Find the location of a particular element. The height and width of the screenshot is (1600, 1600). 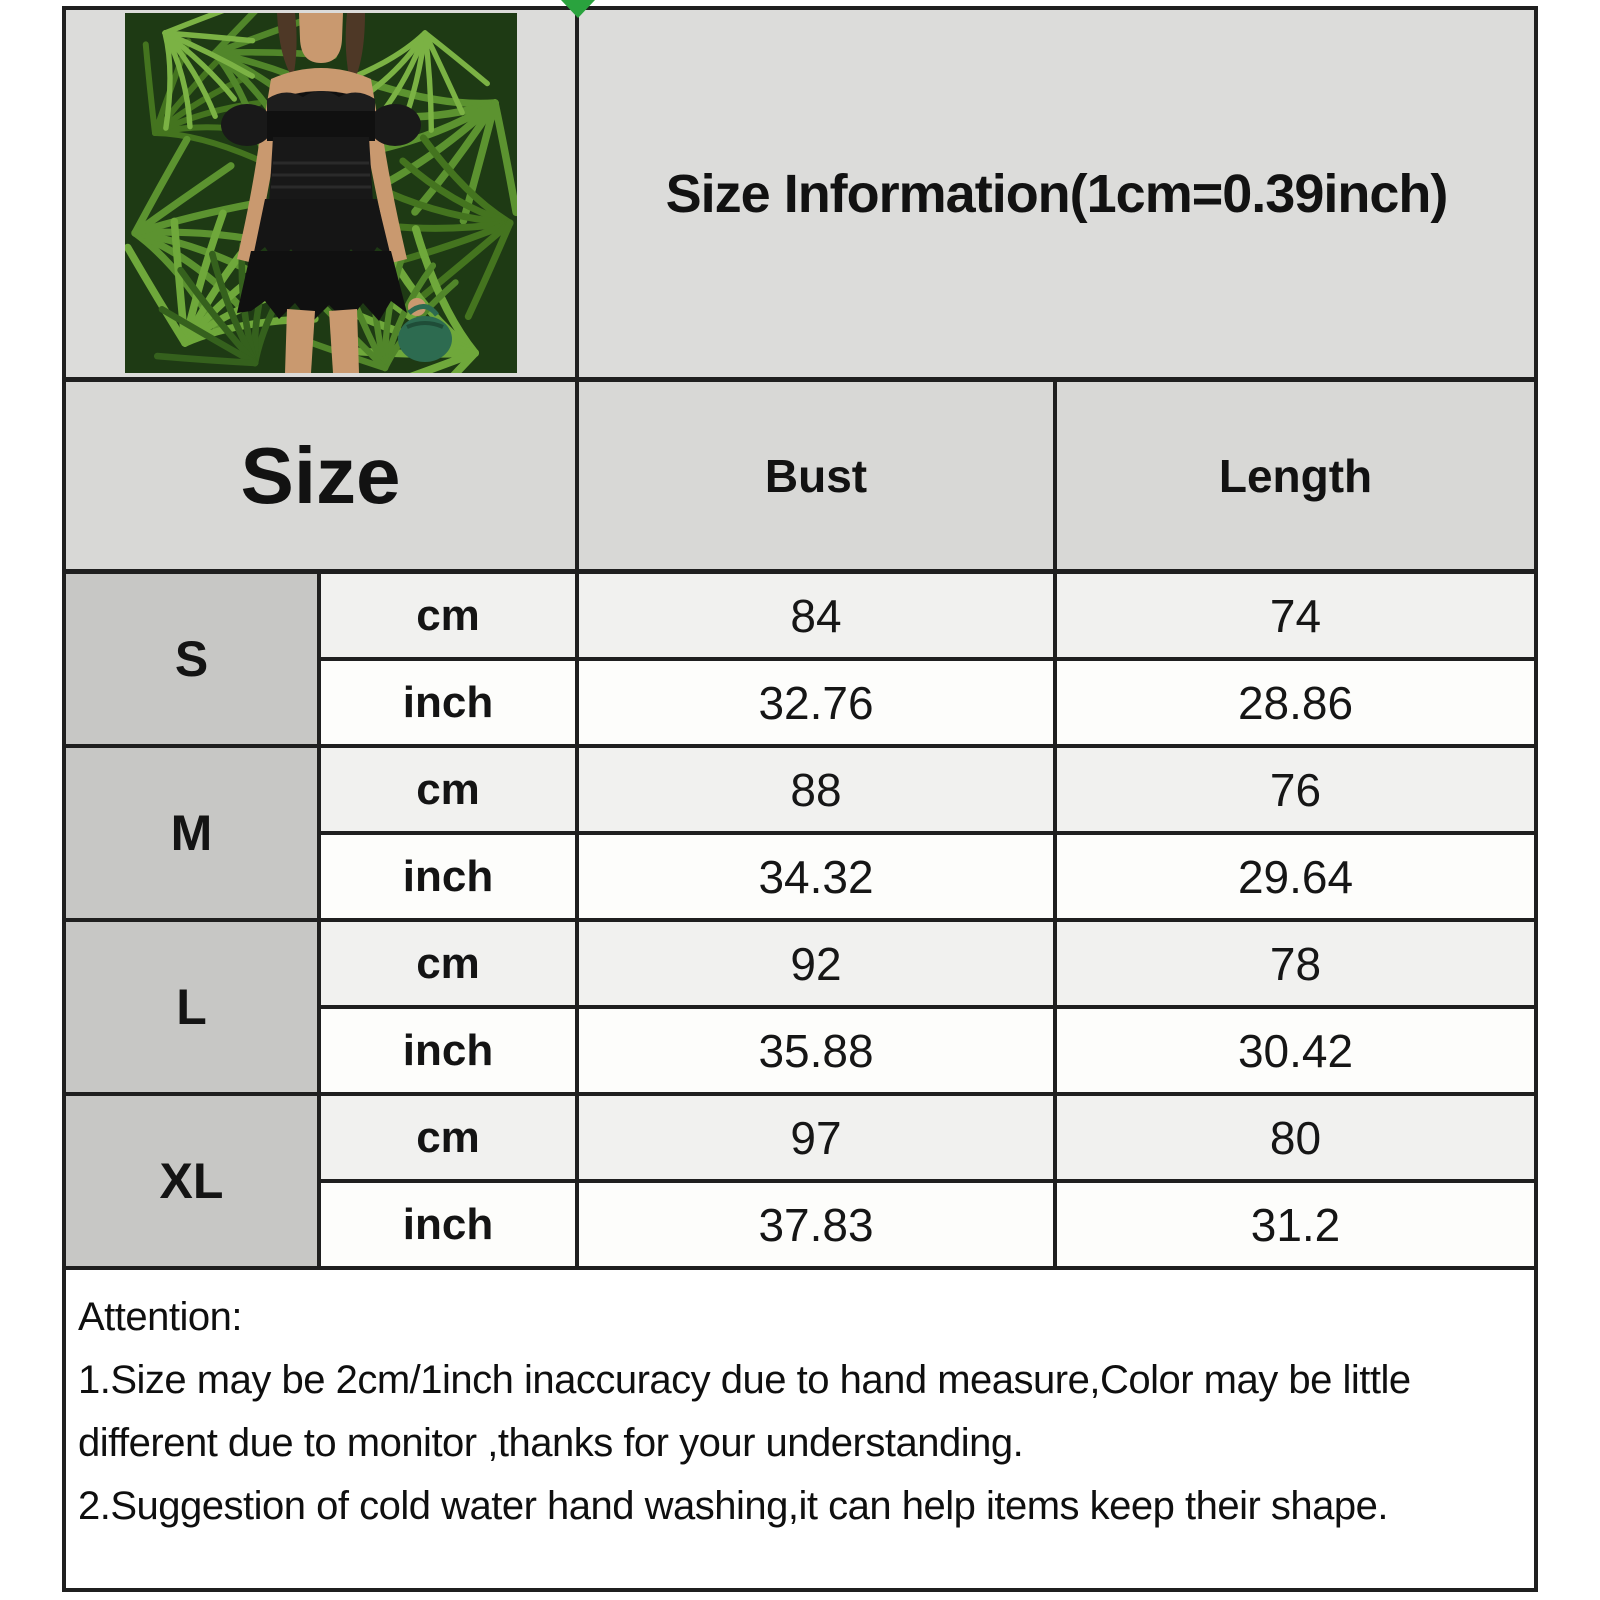

header-bust: Bust is located at coordinates (818, 478).